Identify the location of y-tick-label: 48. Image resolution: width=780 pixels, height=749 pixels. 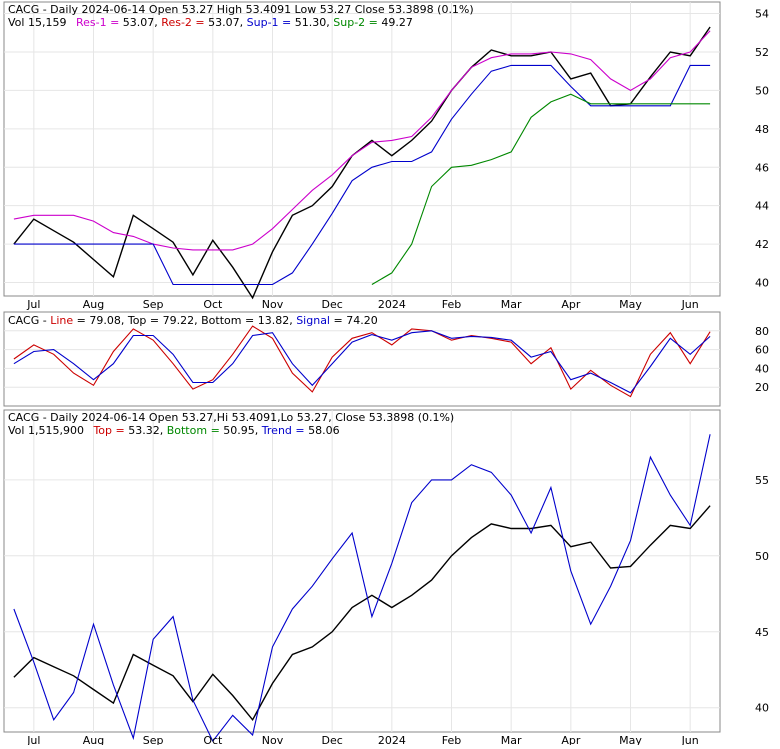
(762, 129).